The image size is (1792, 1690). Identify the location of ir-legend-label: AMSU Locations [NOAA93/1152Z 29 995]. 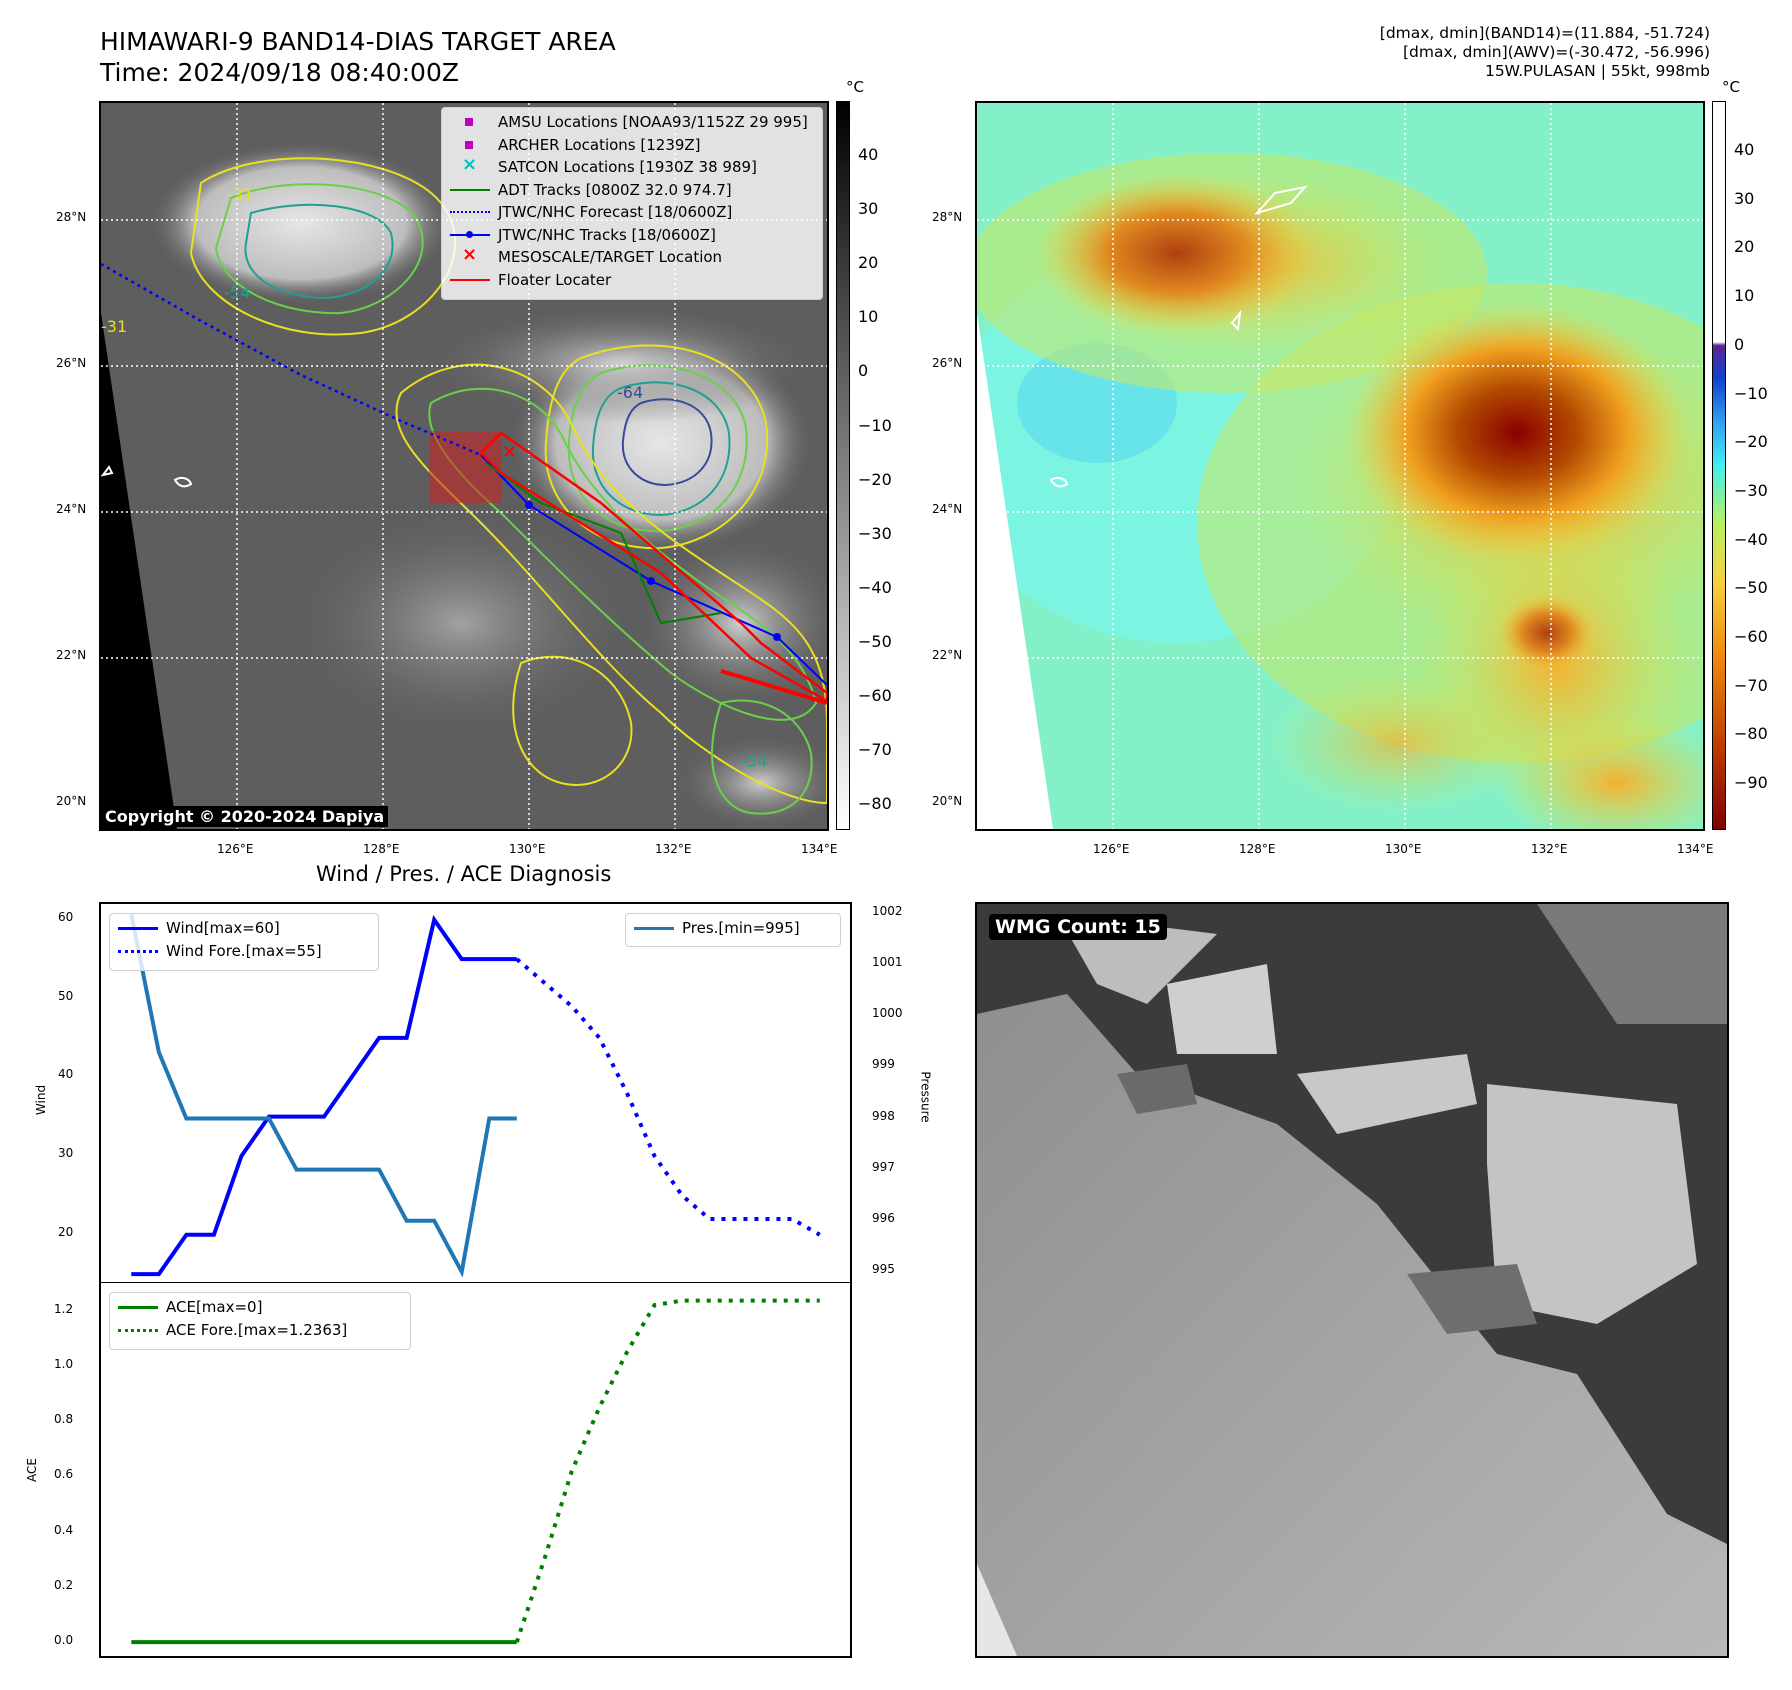
(653, 122).